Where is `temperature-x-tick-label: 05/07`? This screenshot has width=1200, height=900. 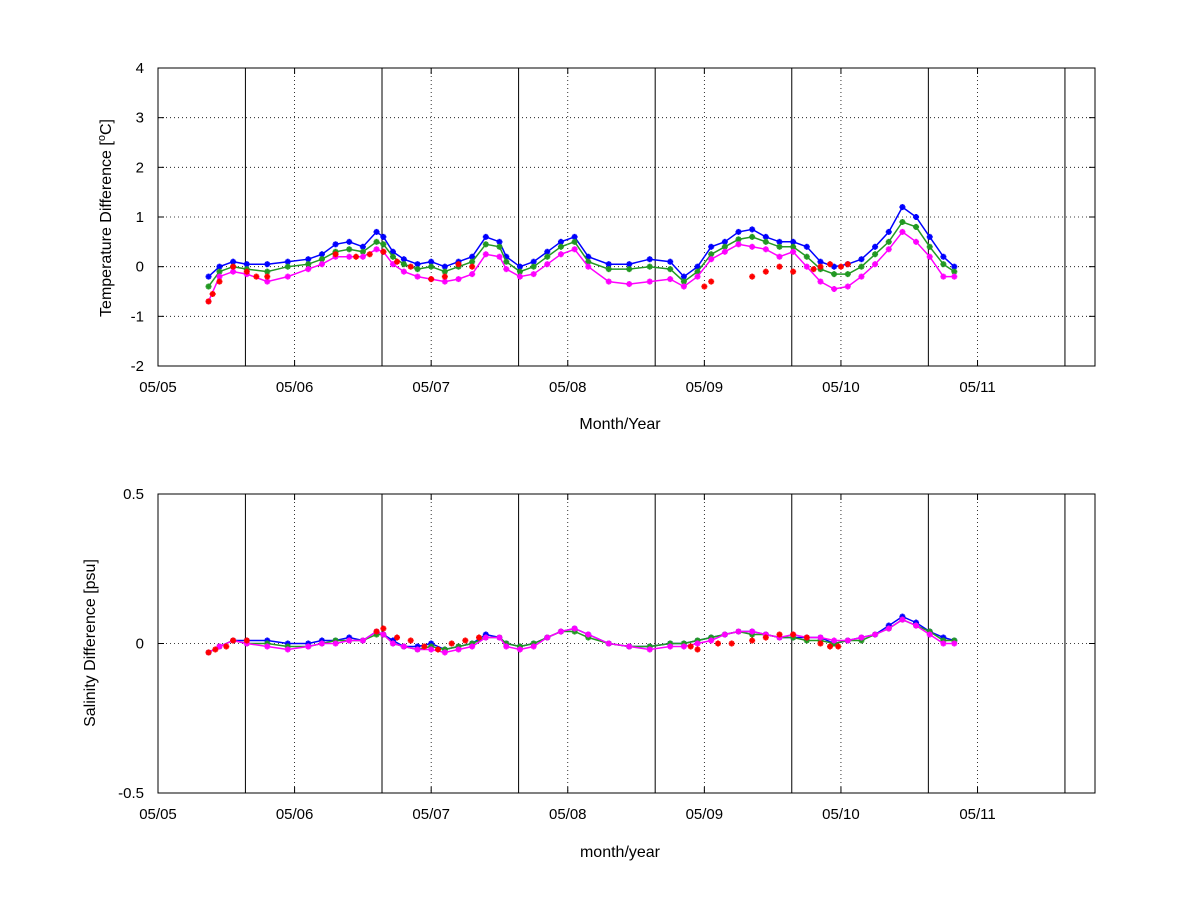
temperature-x-tick-label: 05/07 is located at coordinates (431, 387).